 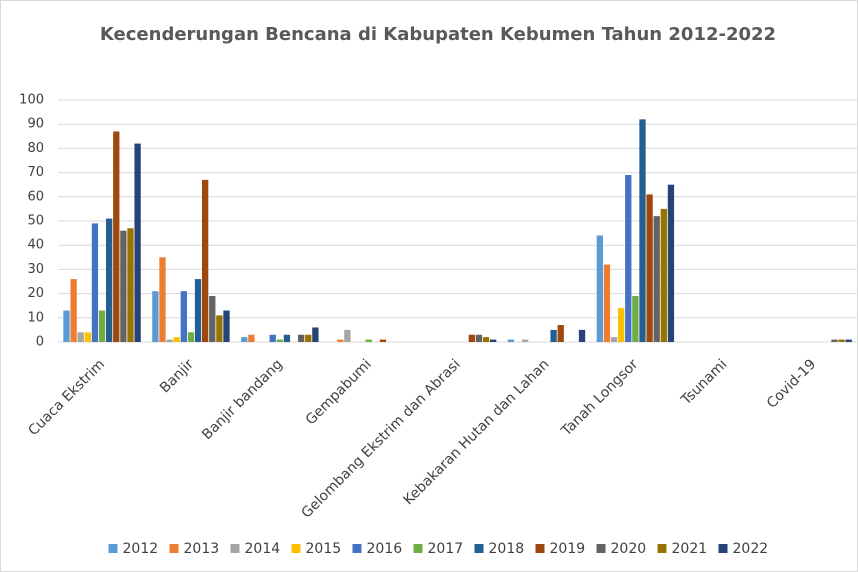 What do you see at coordinates (35, 148) in the screenshot?
I see `y-tick-label: 80` at bounding box center [35, 148].